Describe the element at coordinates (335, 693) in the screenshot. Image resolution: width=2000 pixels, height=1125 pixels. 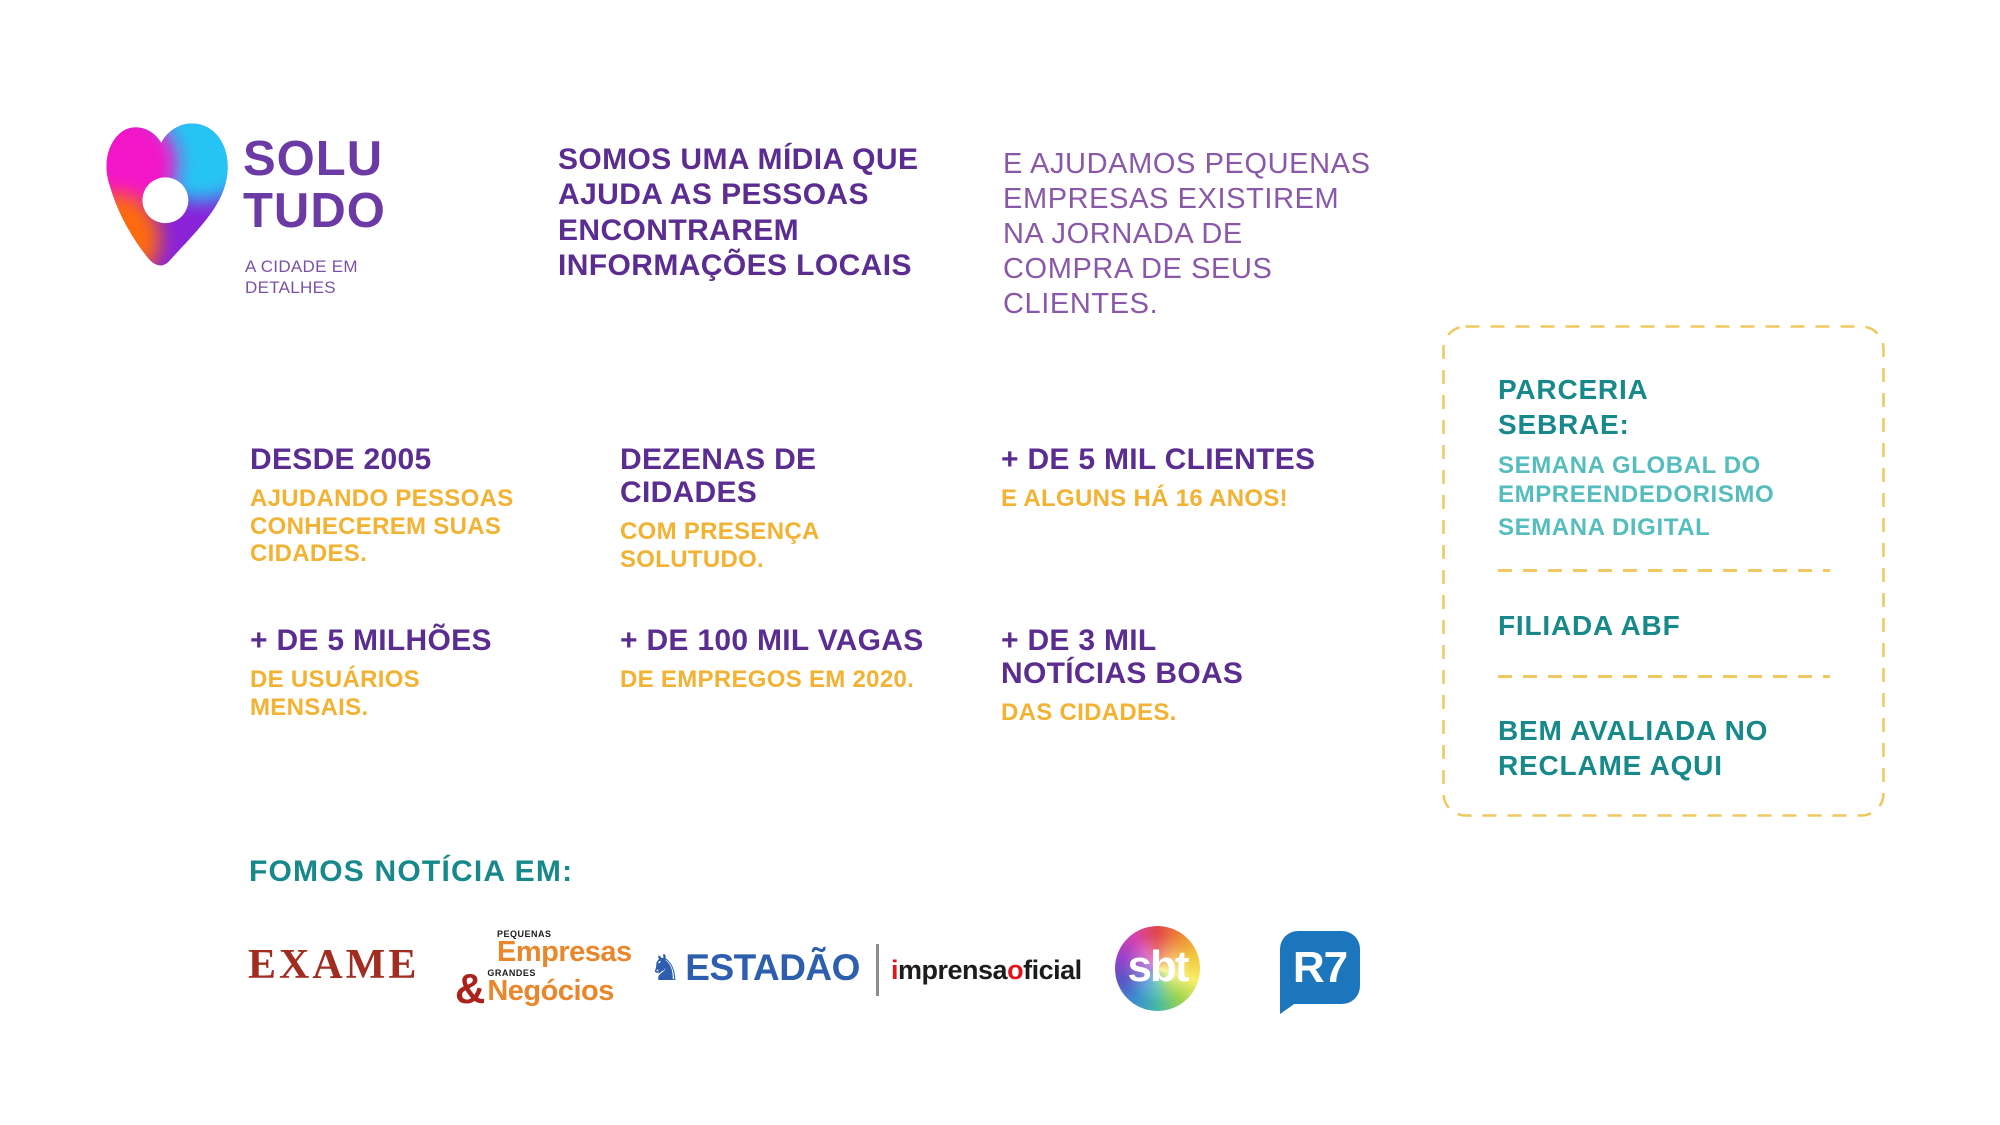
I see `stat-subtitle: DE USUÁRIOS MENSAIS.` at that location.